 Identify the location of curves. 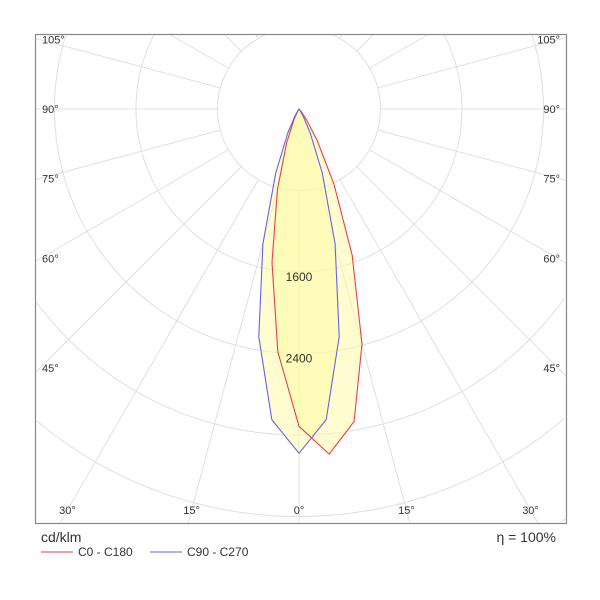
(310, 281).